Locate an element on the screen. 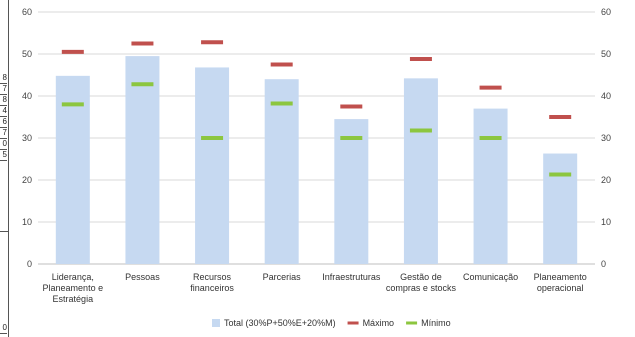 The image size is (635, 337). x-tick-label: Planeamento e is located at coordinates (73, 288).